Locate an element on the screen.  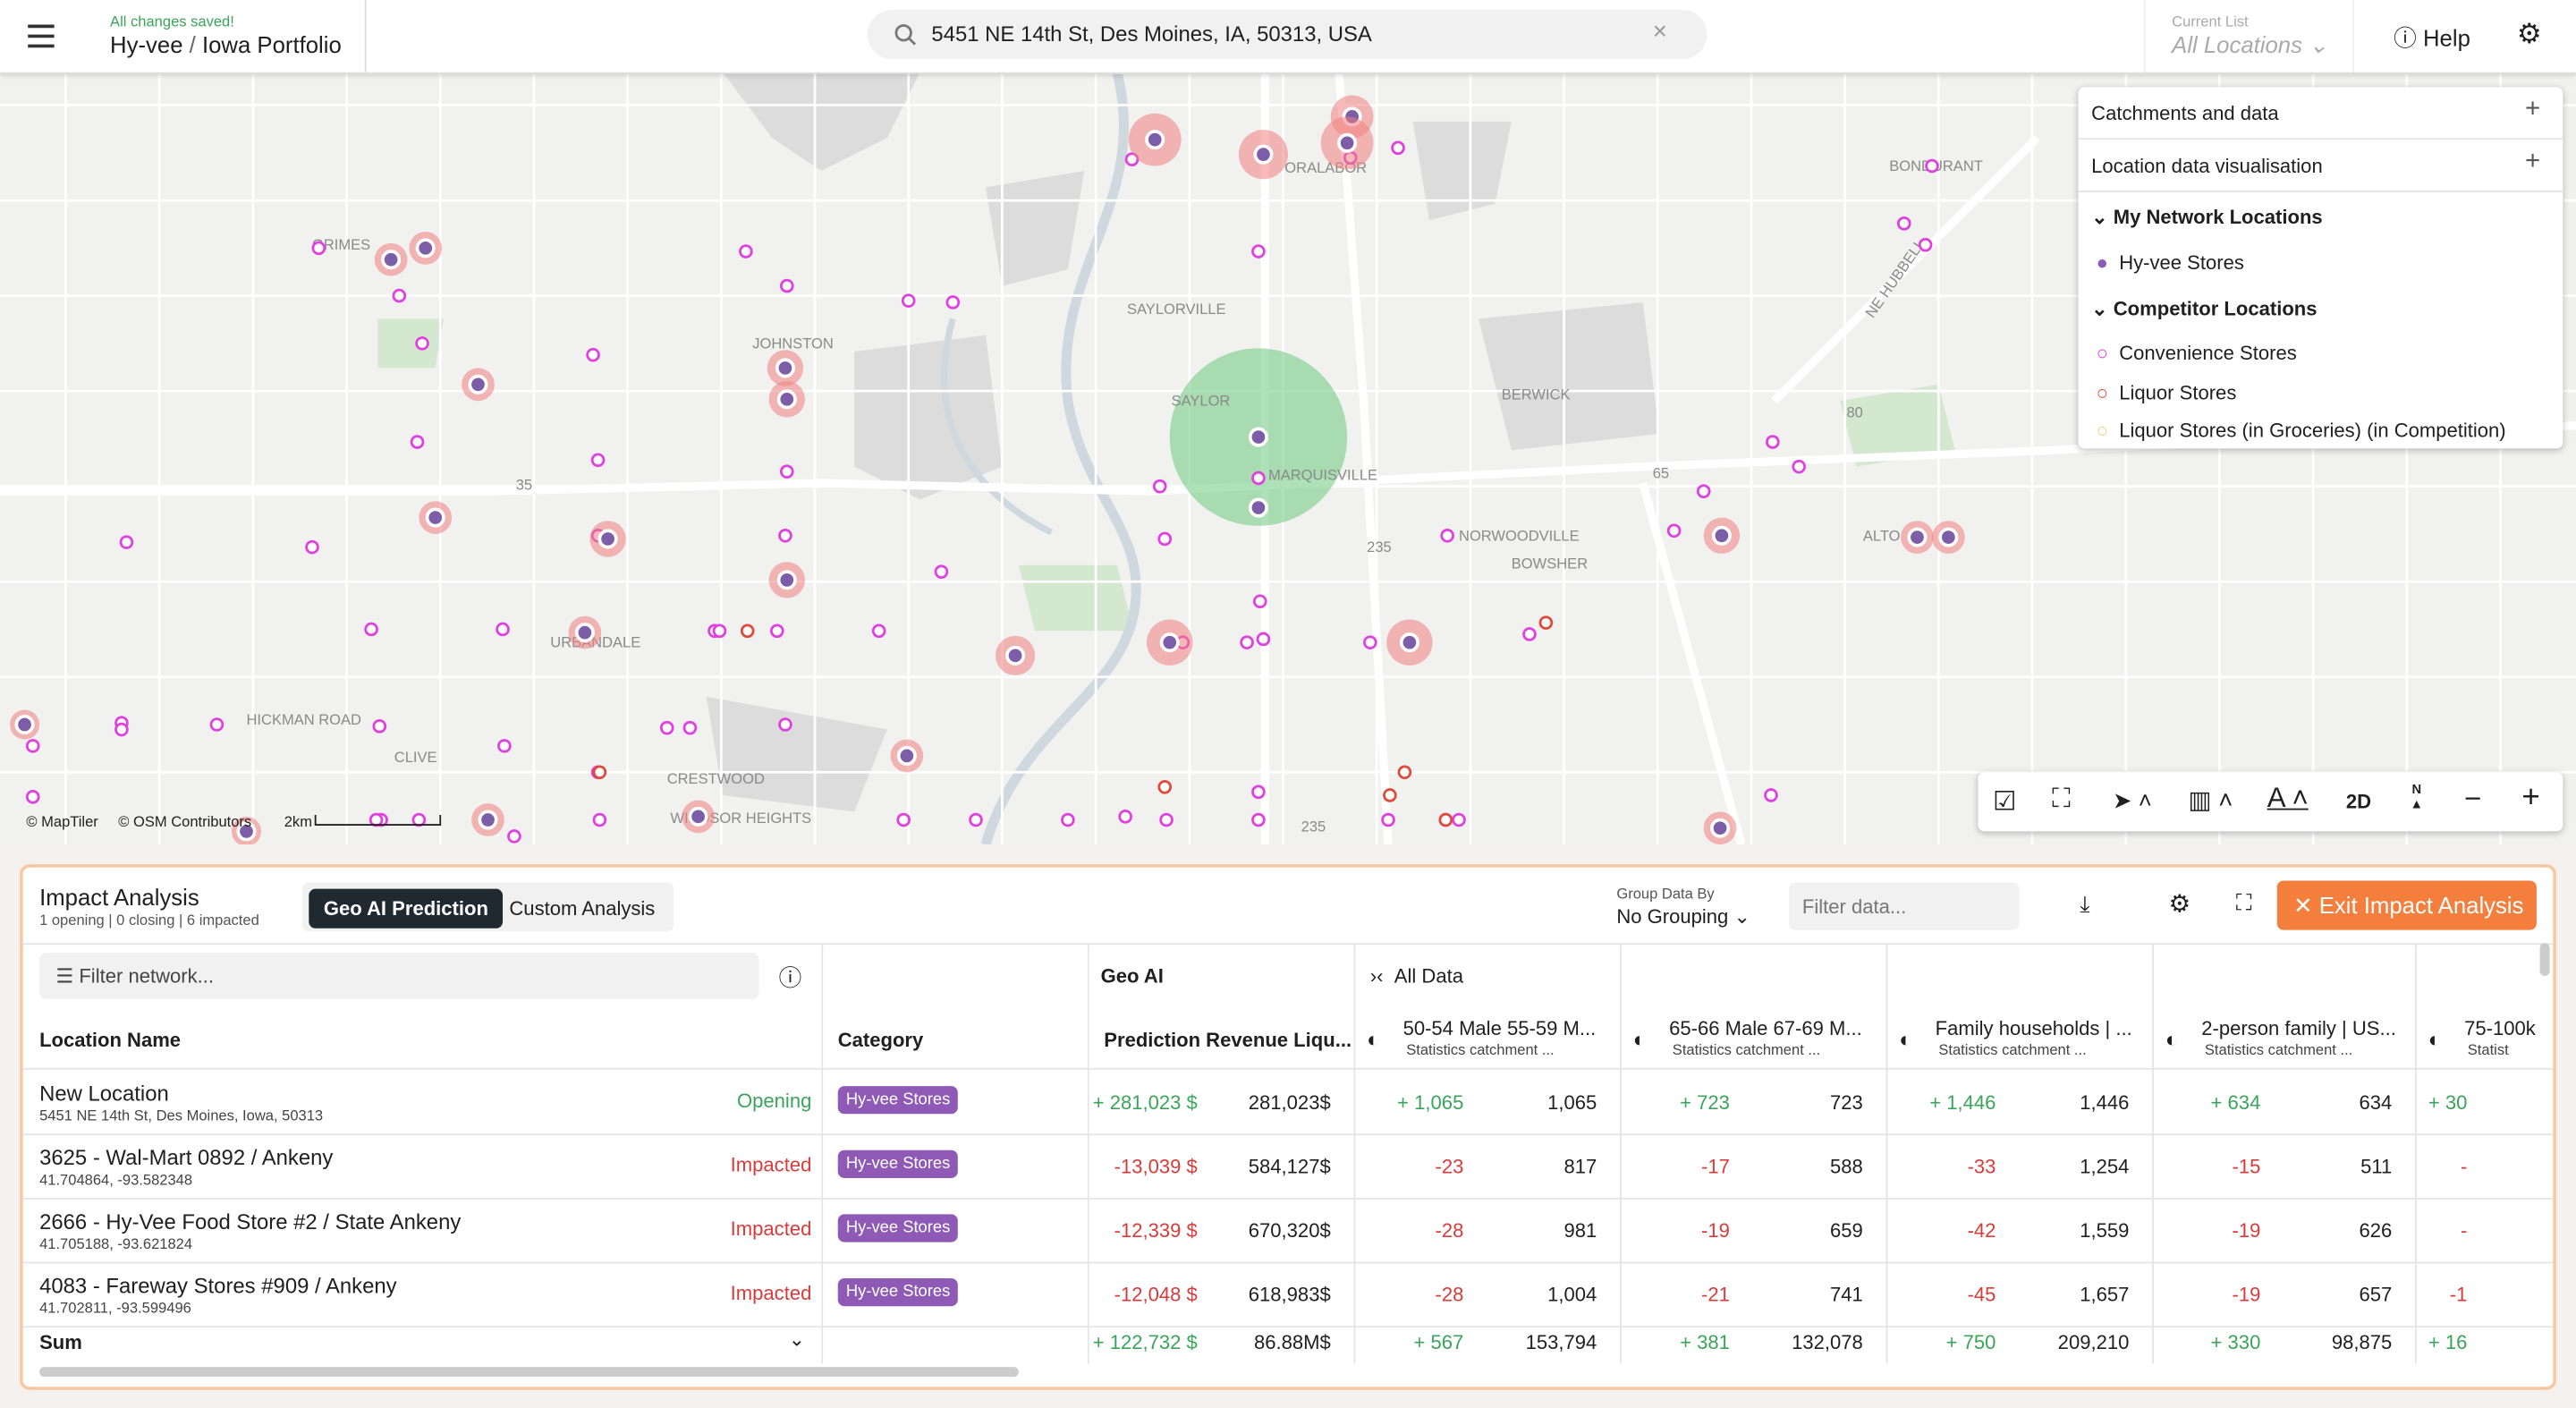
info-icon: ⓘ is located at coordinates (790, 978).